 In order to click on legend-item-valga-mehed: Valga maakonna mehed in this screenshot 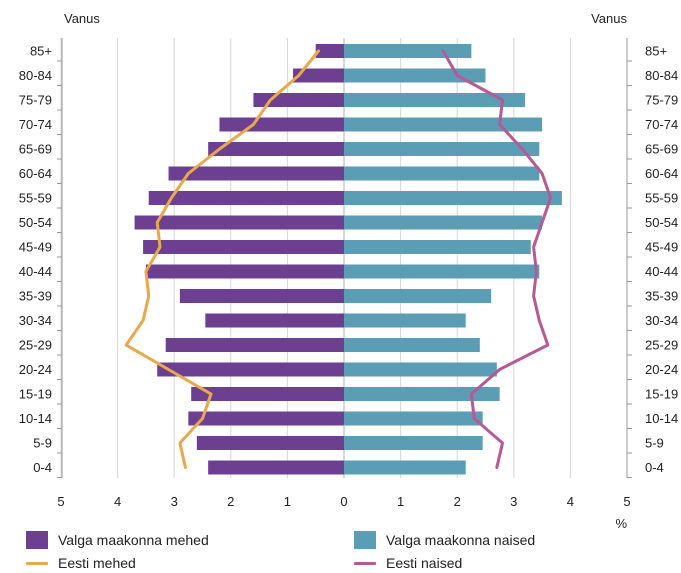, I will do `click(117, 540)`.